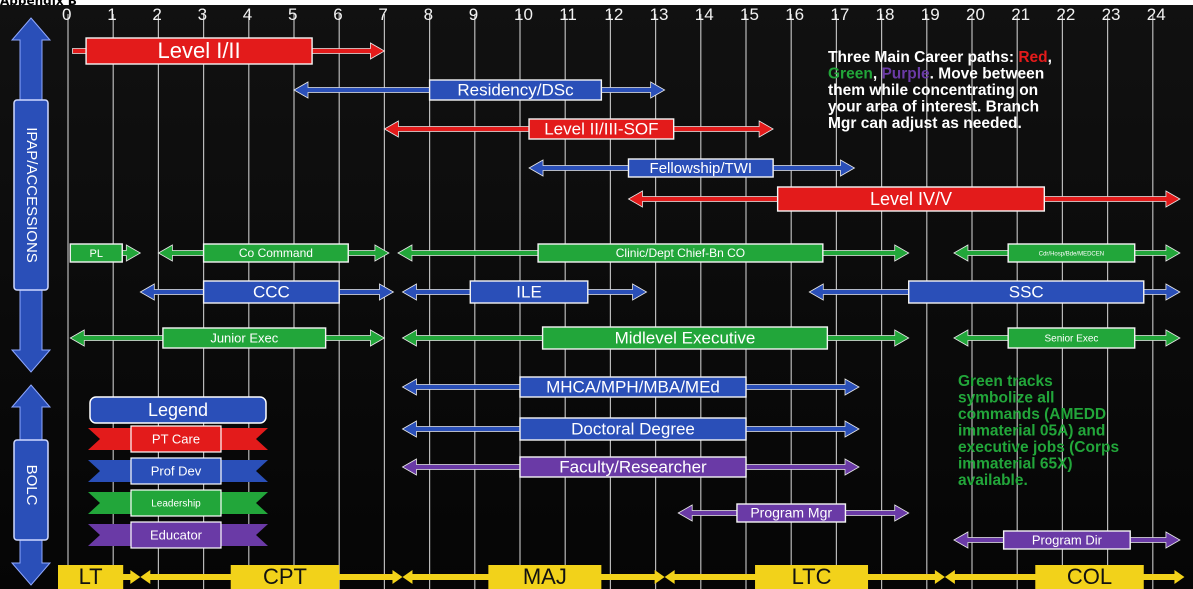 This screenshot has width=1193, height=589. I want to click on track-label-residency-dsc: Residency/DSc, so click(515, 89).